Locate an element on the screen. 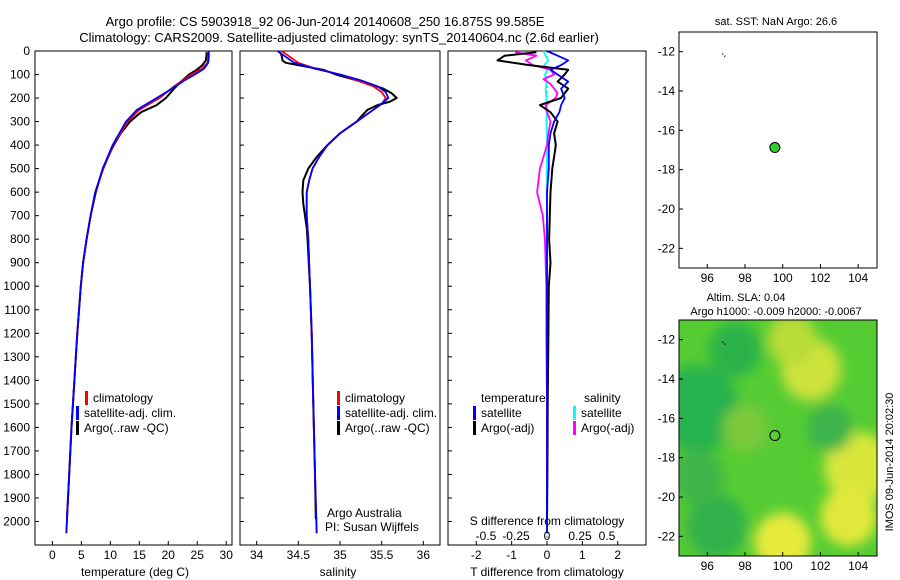  sla-map-lat-label: -18 is located at coordinates (667, 458).